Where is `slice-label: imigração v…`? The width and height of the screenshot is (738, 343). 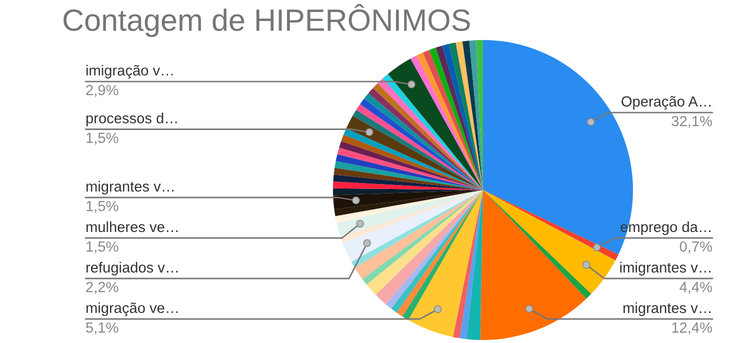
slice-label: imigração v… is located at coordinates (129, 71).